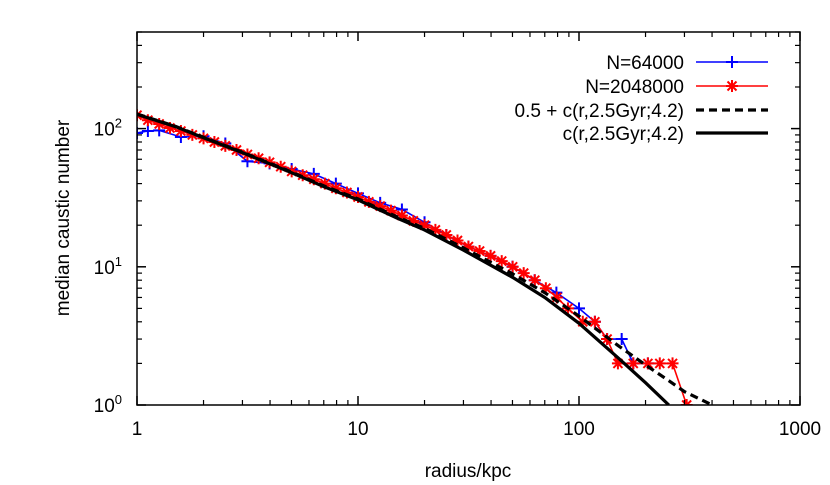 This screenshot has height=485, width=830. I want to click on y-tick-label: 10¹, so click(108, 266).